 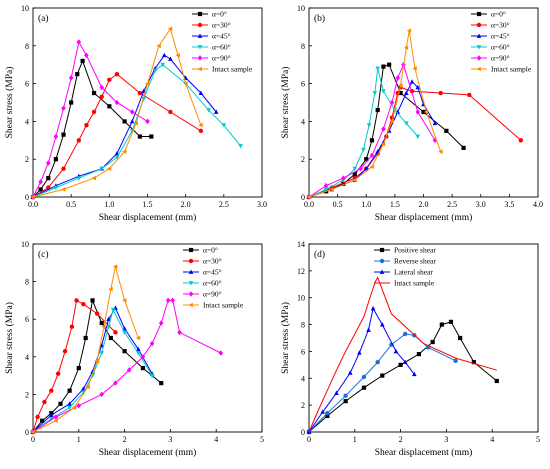 I want to click on x-tick-label: 2.5, so click(x=224, y=204).